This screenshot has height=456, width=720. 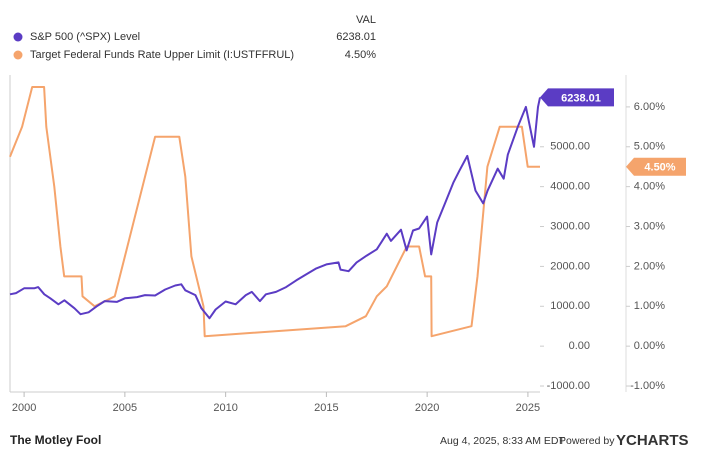 What do you see at coordinates (649, 346) in the screenshot?
I see `y2-tick-label: 0.00%` at bounding box center [649, 346].